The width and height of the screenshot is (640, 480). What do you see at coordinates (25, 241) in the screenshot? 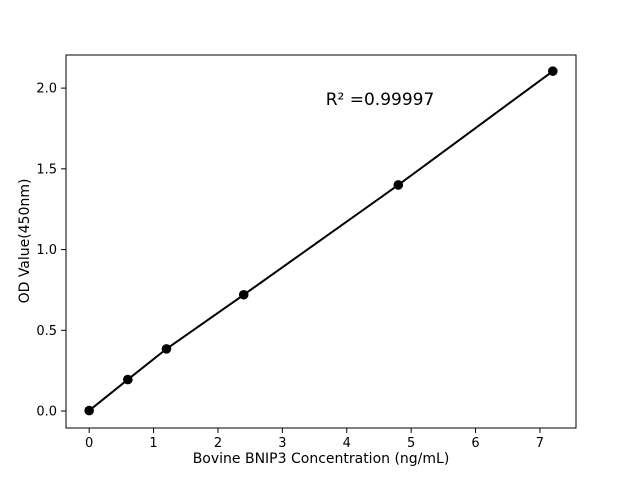
I see `y-axis-label: OD Value(450nm)` at bounding box center [25, 241].